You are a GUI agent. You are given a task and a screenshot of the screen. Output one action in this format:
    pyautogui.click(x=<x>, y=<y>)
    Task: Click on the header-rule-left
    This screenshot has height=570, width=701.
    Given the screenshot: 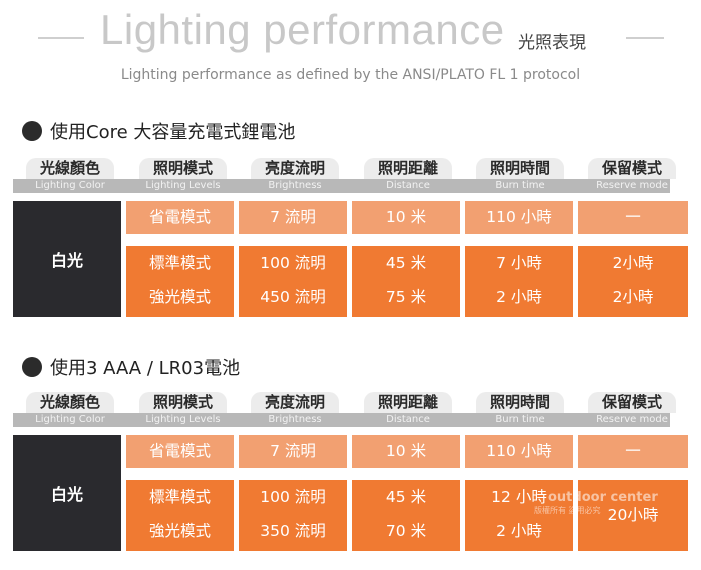 What is the action you would take?
    pyautogui.click(x=61, y=38)
    